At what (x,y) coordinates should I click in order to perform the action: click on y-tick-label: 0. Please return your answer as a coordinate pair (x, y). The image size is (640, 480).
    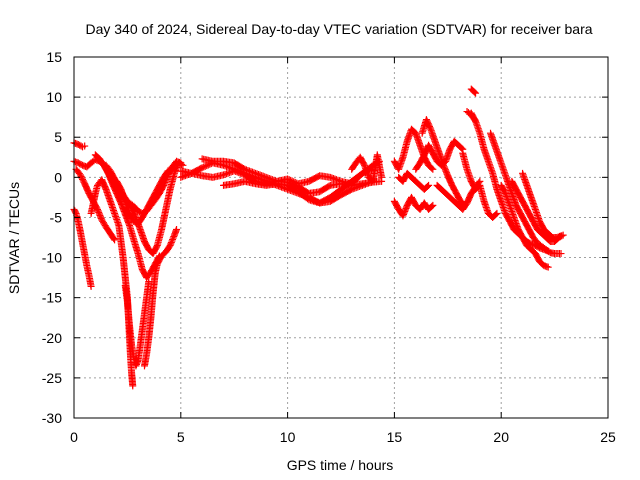
    Looking at the image, I should click on (58, 177).